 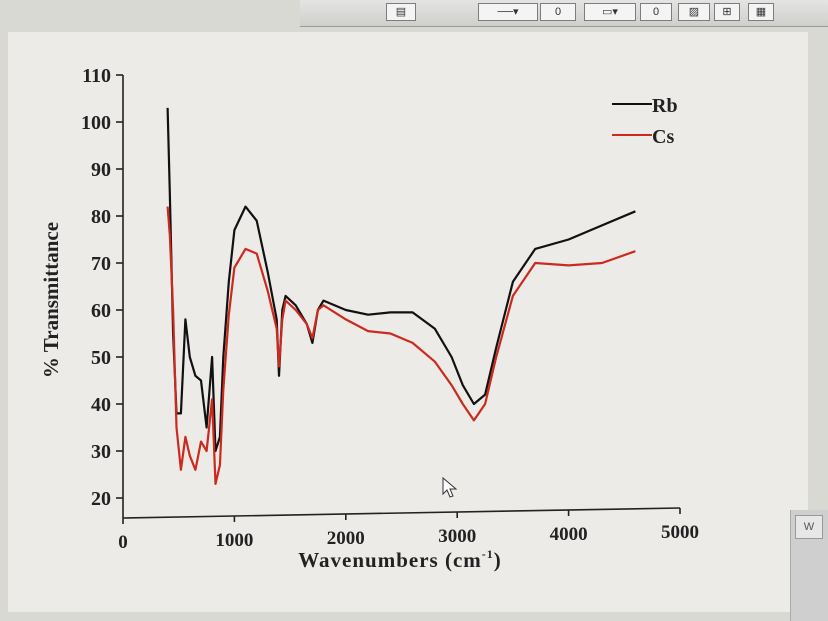 What do you see at coordinates (665, 106) in the screenshot?
I see `legend-label-rb: Rb` at bounding box center [665, 106].